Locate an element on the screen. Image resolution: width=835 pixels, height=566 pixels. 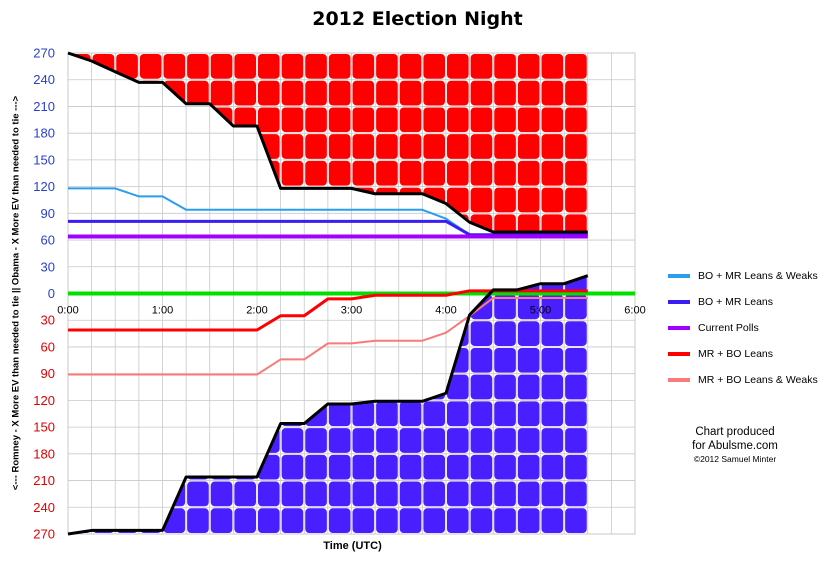
copyright-line: ©2012 Samuel Minter is located at coordinates (735, 459).